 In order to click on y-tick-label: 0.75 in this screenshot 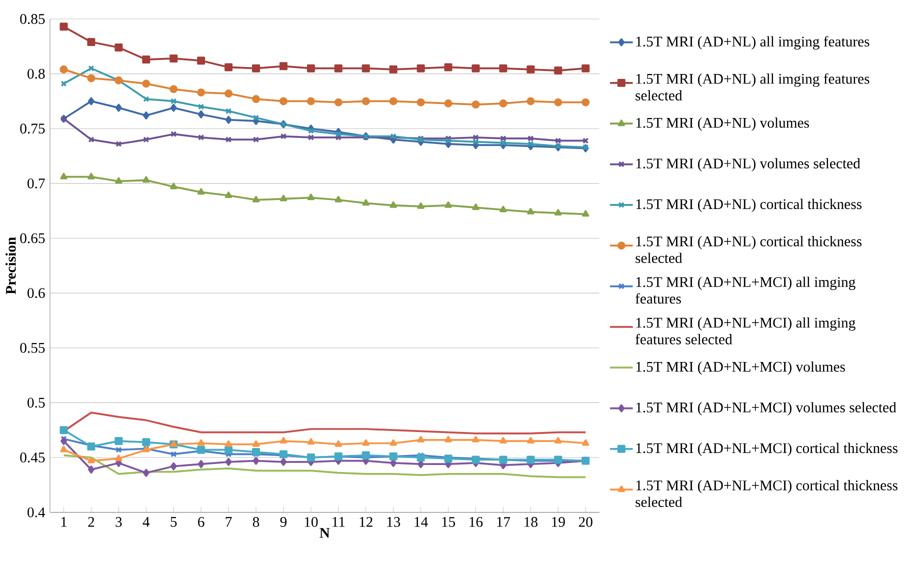, I will do `click(32, 129)`.